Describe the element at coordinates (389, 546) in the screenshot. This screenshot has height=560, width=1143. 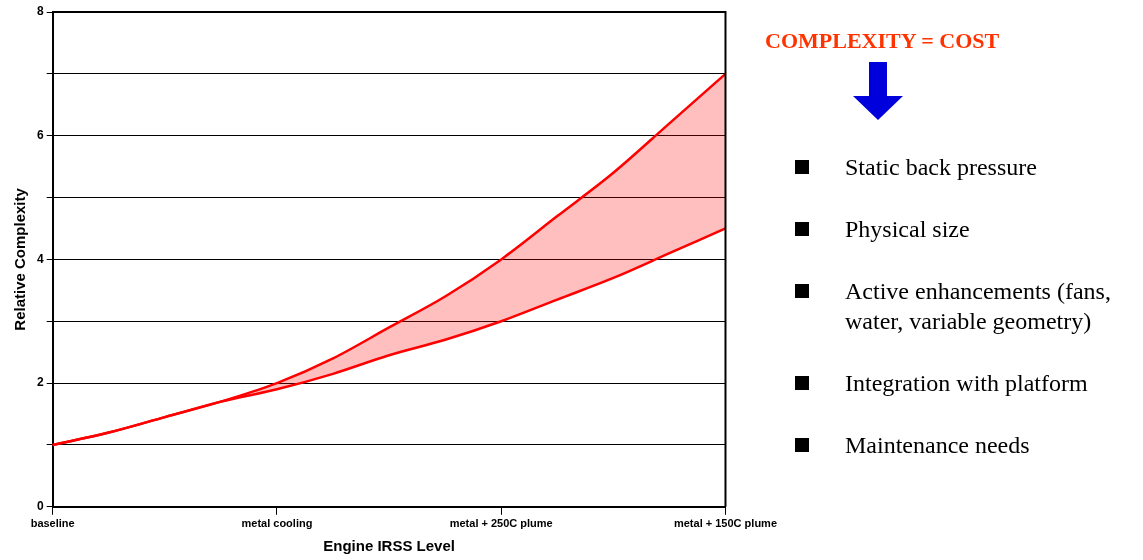
I see `x-axis-title: Engine IRSS Level` at that location.